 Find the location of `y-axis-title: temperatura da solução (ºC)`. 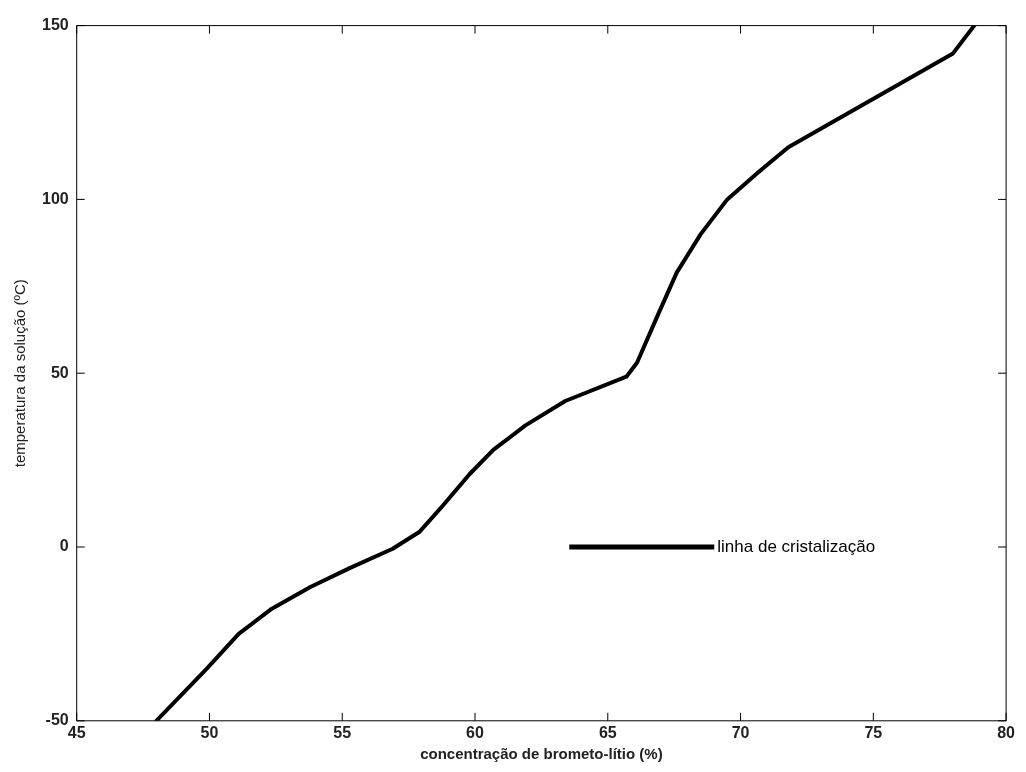

y-axis-title: temperatura da solução (ºC) is located at coordinates (20, 373).